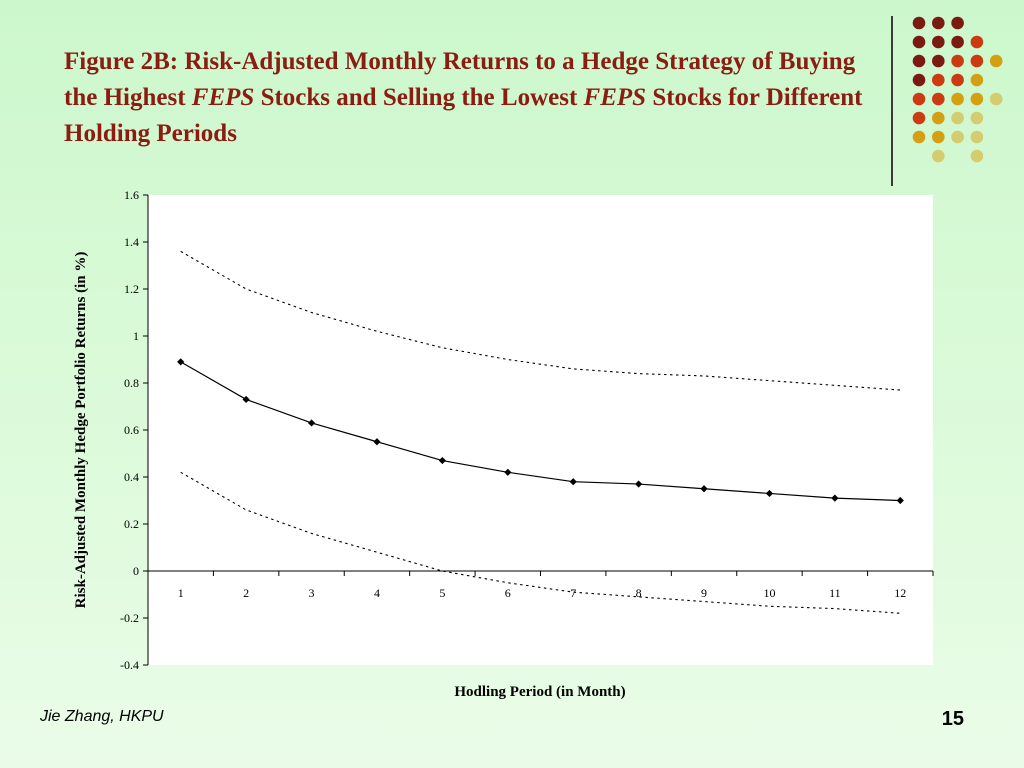  What do you see at coordinates (508, 593) in the screenshot?
I see `x-tick-label: 6` at bounding box center [508, 593].